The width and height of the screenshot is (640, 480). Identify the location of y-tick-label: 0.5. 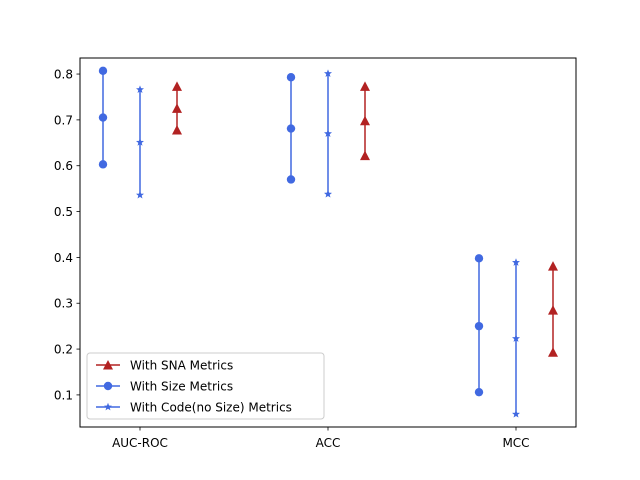
(63, 212).